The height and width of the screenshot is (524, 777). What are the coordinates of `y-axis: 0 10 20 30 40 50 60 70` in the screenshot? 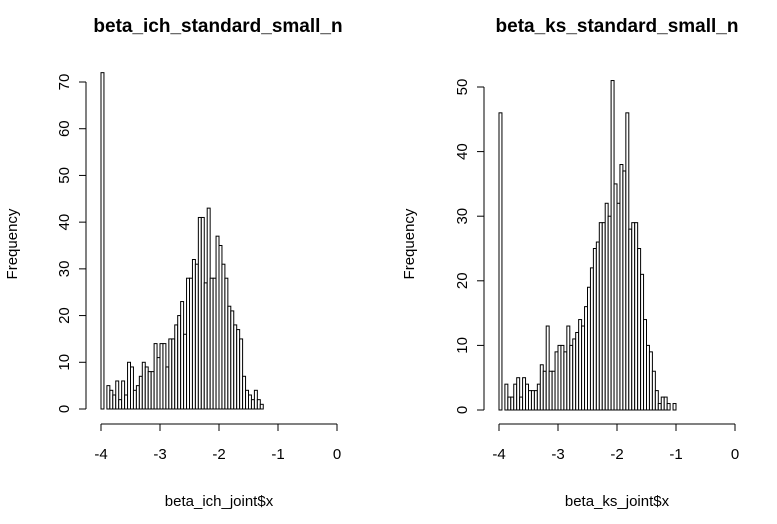 It's located at (71, 243).